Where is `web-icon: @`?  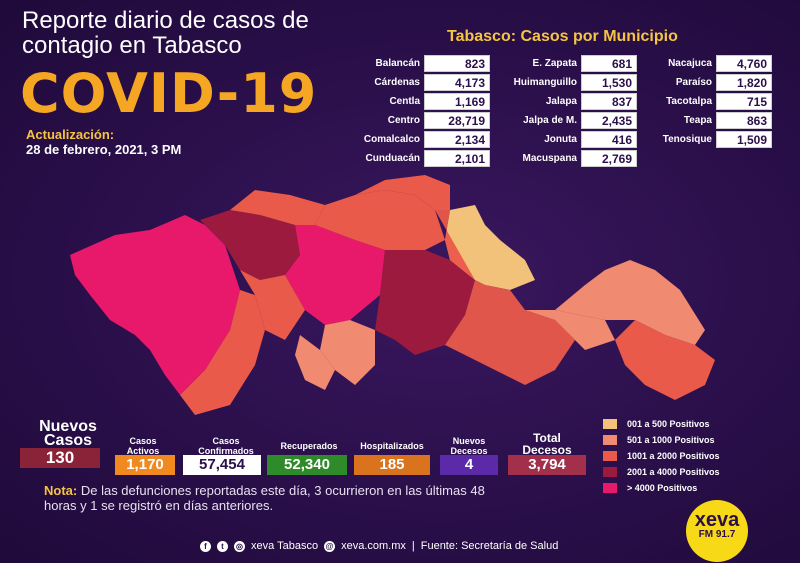 web-icon: @ is located at coordinates (330, 546).